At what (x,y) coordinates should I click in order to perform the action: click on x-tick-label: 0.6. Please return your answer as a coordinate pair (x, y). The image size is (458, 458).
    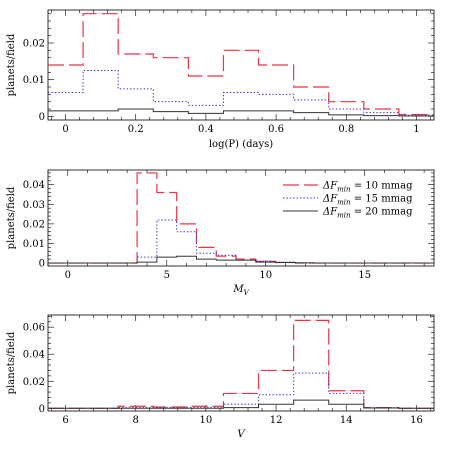
    Looking at the image, I should click on (276, 129).